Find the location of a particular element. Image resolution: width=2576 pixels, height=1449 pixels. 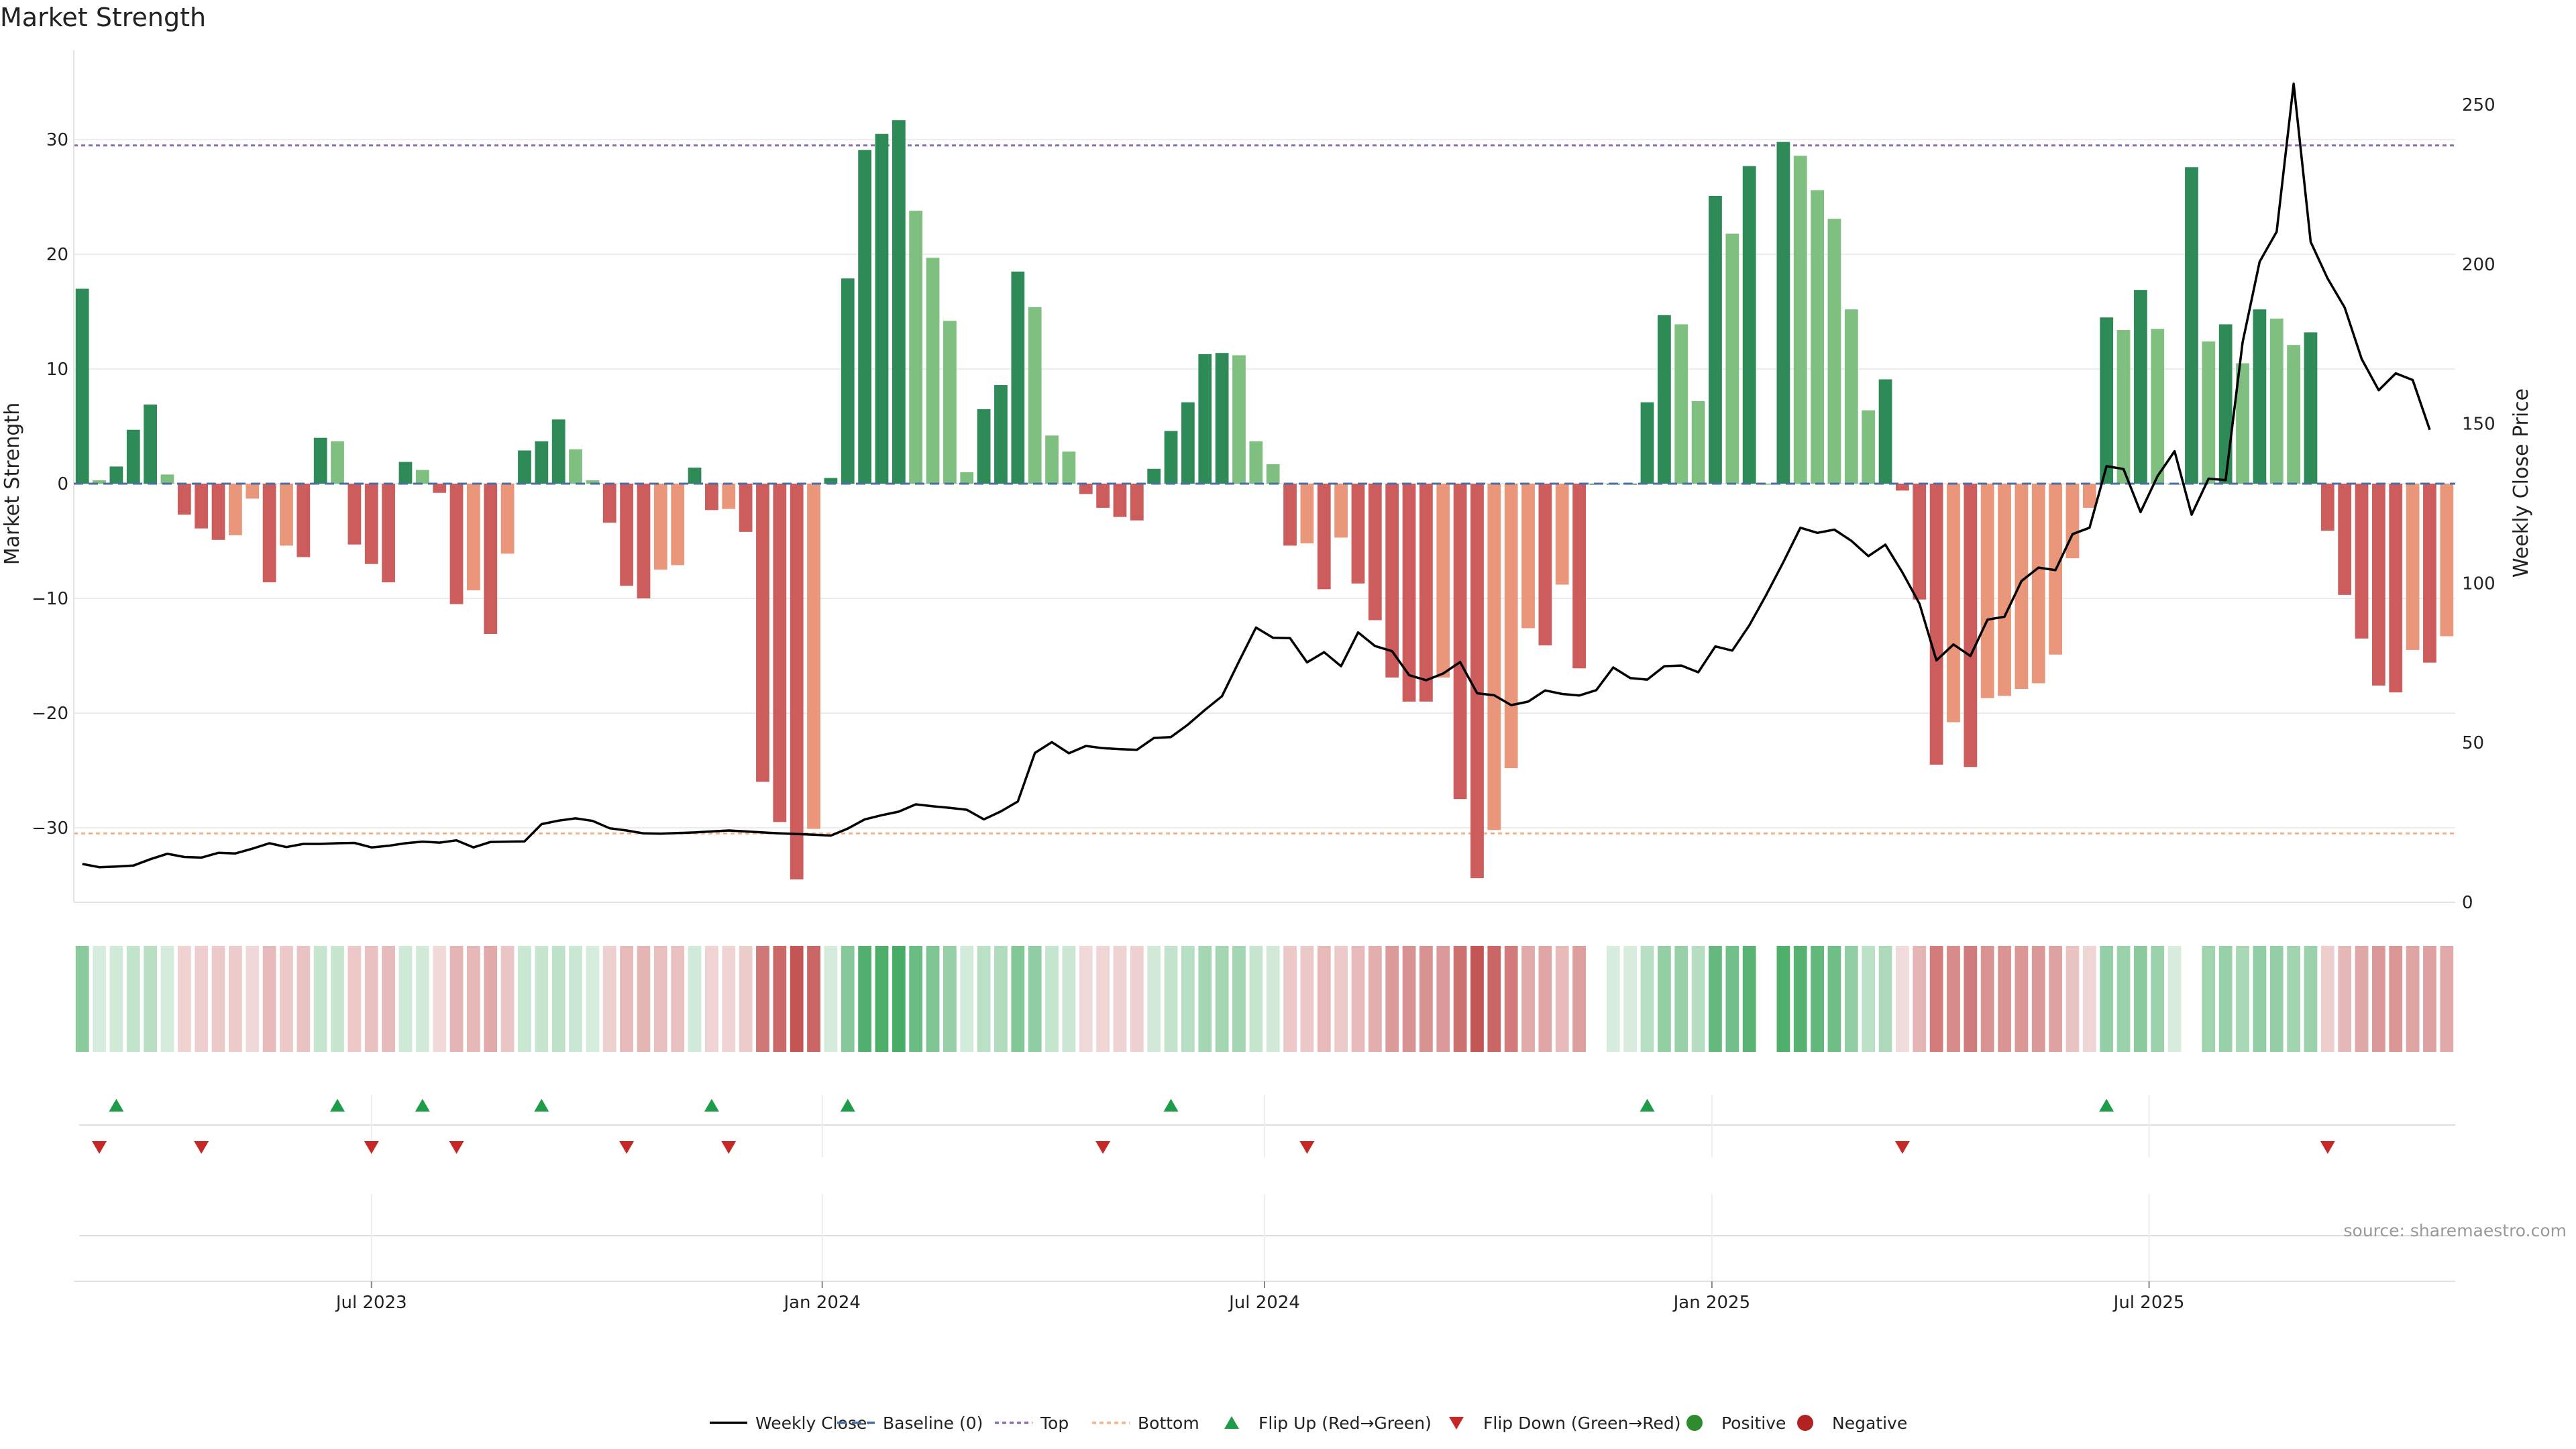

y-tick-label: 30 is located at coordinates (57, 140).